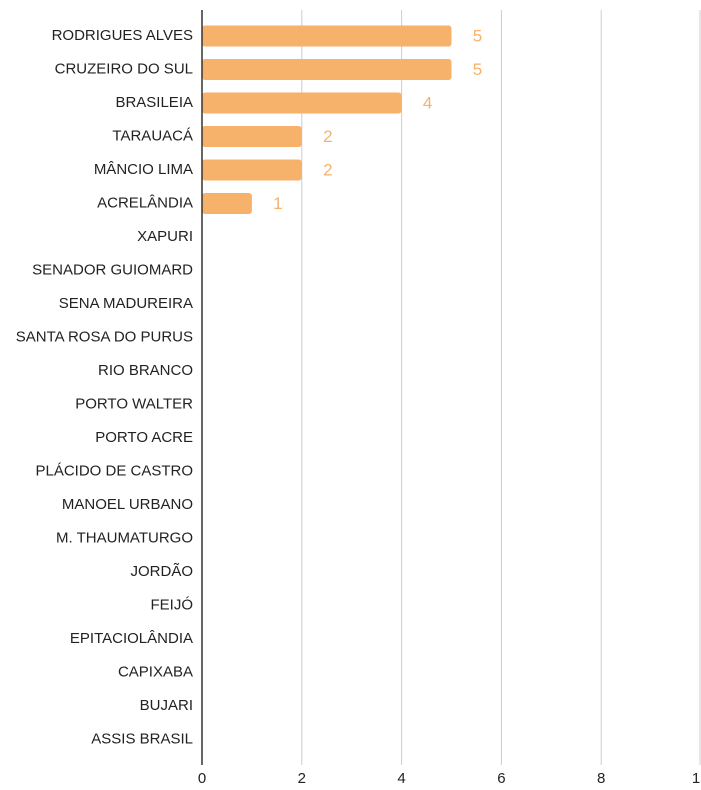 The image size is (701, 790). Describe the element at coordinates (145, 370) in the screenshot. I see `category-label: RIO BRANCO` at that location.